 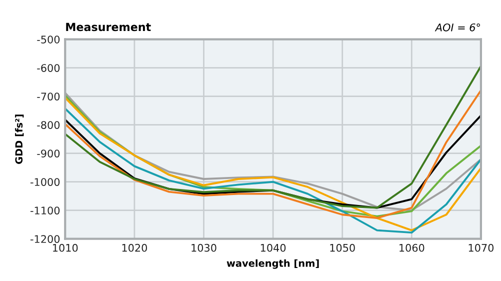 What do you see at coordinates (65, 248) in the screenshot?
I see `x-tick-label: 1010` at bounding box center [65, 248].